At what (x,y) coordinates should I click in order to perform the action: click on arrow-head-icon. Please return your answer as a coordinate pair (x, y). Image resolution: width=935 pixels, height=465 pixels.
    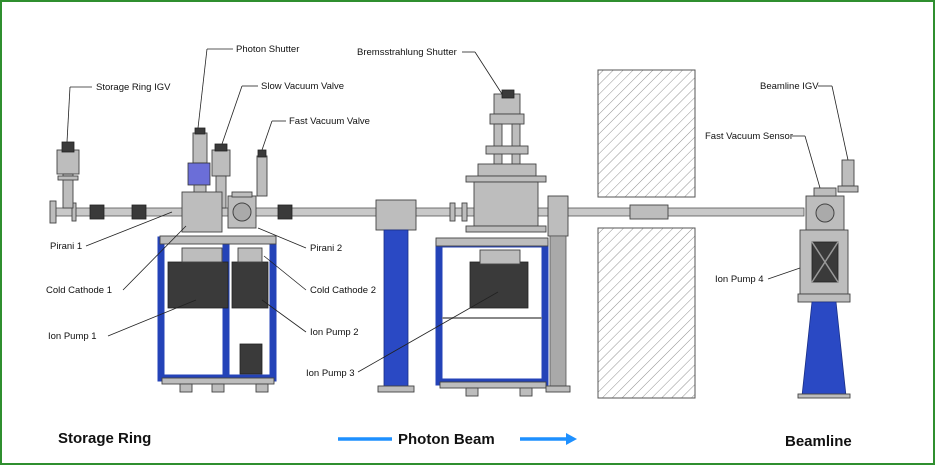
    Looking at the image, I should click on (571, 439).